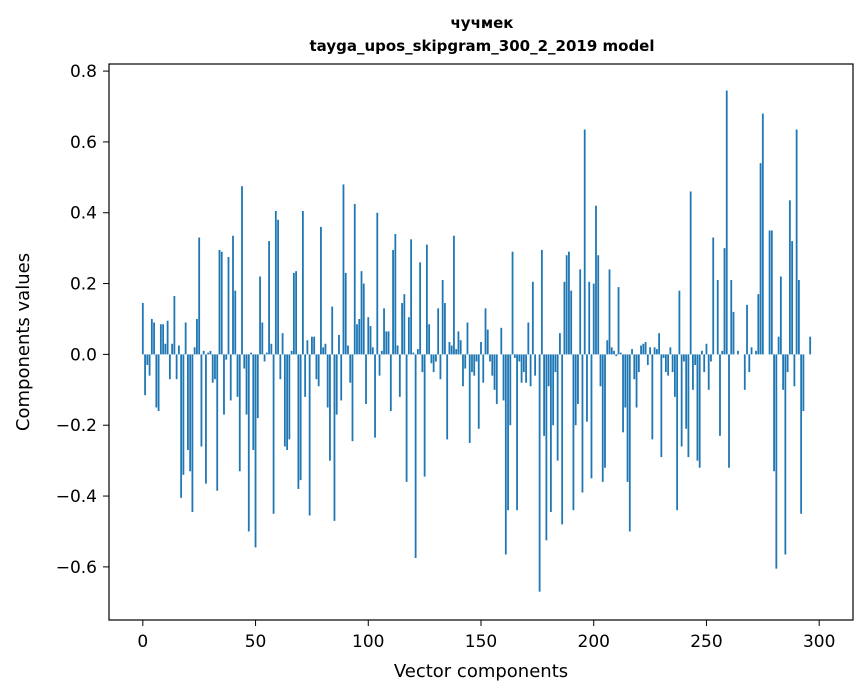 The height and width of the screenshot is (696, 867). What do you see at coordinates (83, 143) in the screenshot?
I see `y-tick-label: 0.6` at bounding box center [83, 143].